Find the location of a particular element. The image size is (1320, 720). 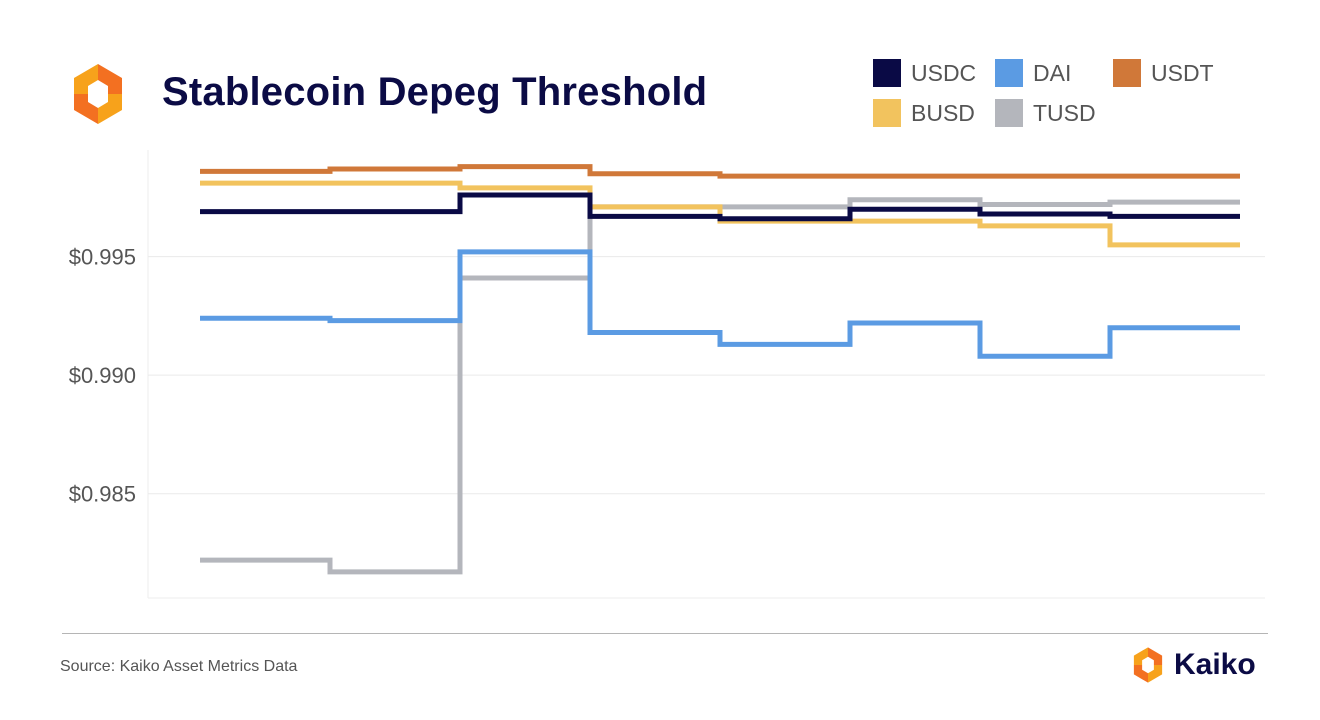

legend-label: BUSD is located at coordinates (943, 112).